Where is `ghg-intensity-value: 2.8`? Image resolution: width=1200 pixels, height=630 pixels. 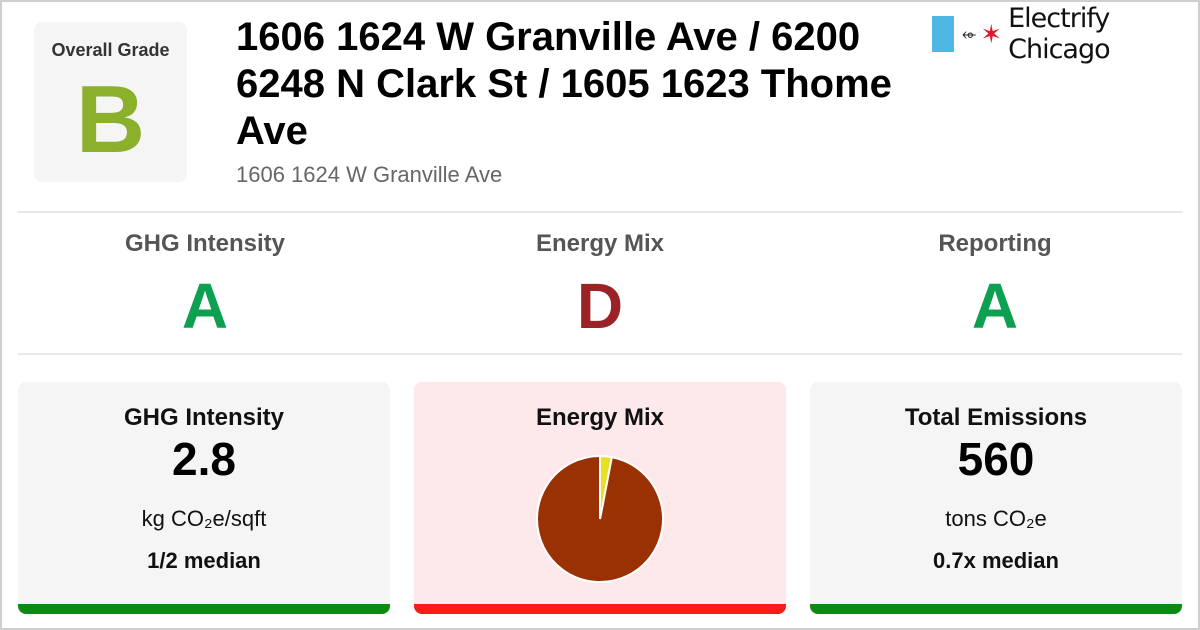 ghg-intensity-value: 2.8 is located at coordinates (204, 459).